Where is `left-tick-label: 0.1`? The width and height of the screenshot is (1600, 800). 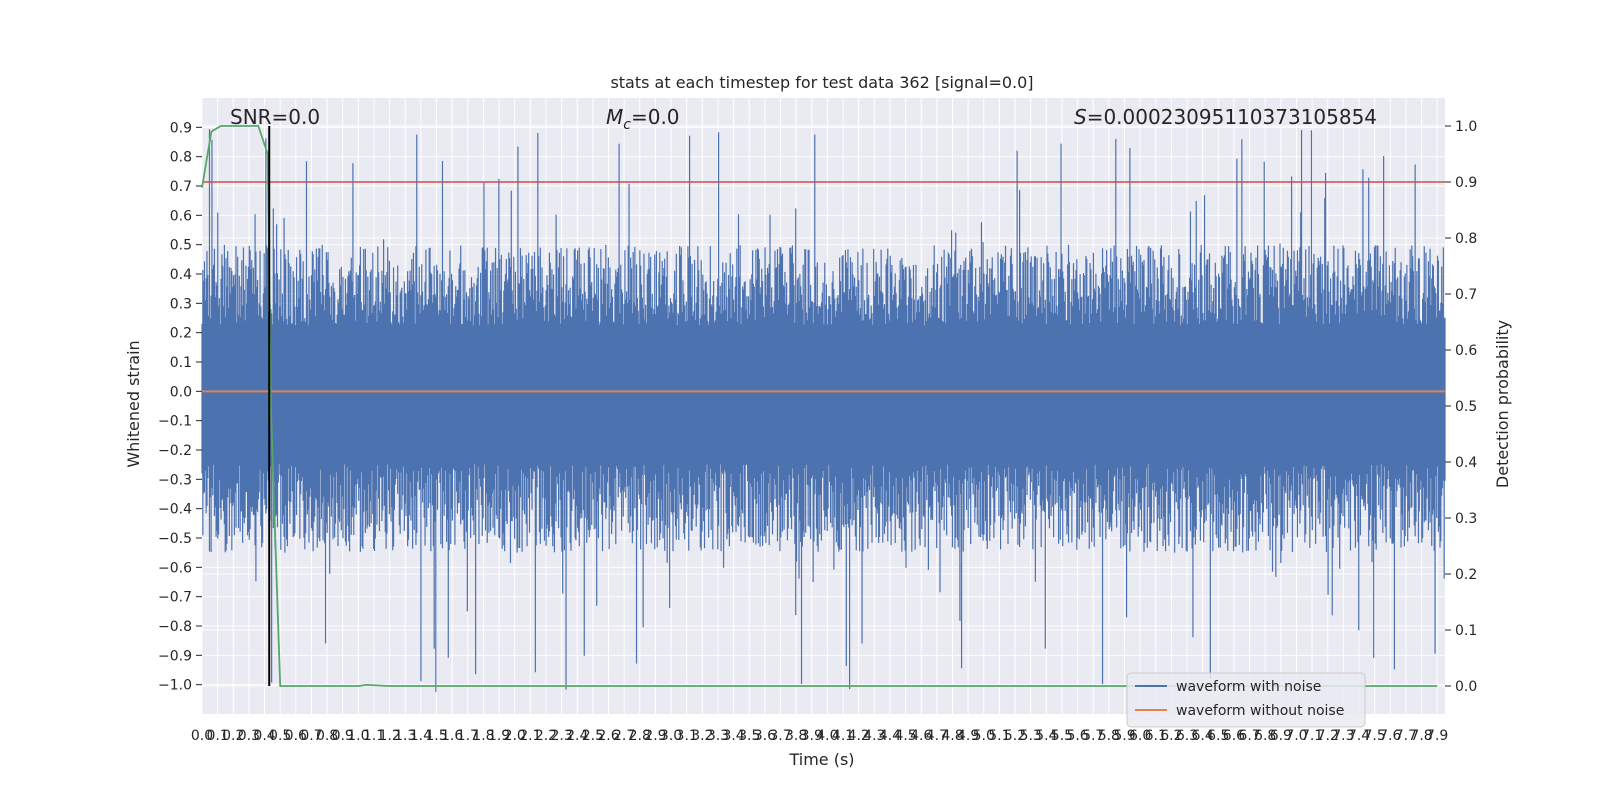 left-tick-label: 0.1 is located at coordinates (181, 363).